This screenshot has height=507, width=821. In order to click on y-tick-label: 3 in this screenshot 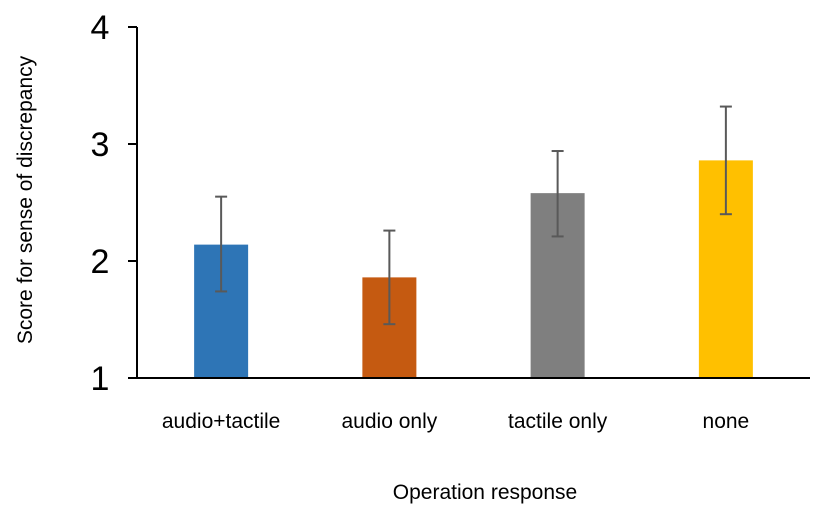, I will do `click(100, 145)`.